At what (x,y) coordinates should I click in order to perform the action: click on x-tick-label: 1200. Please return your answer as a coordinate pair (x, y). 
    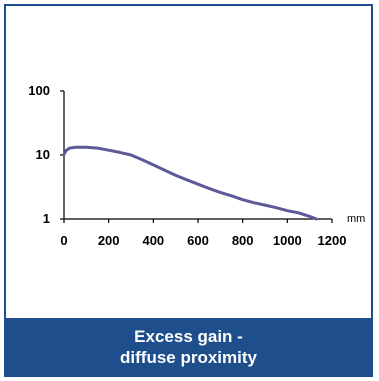
    Looking at the image, I should click on (332, 240).